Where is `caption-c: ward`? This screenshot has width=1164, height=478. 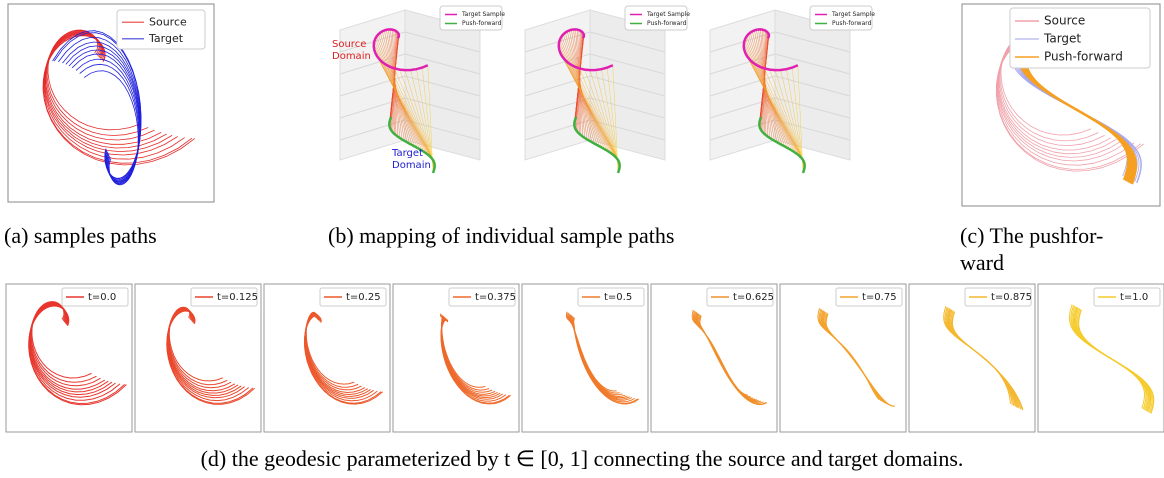 caption-c: ward is located at coordinates (982, 262).